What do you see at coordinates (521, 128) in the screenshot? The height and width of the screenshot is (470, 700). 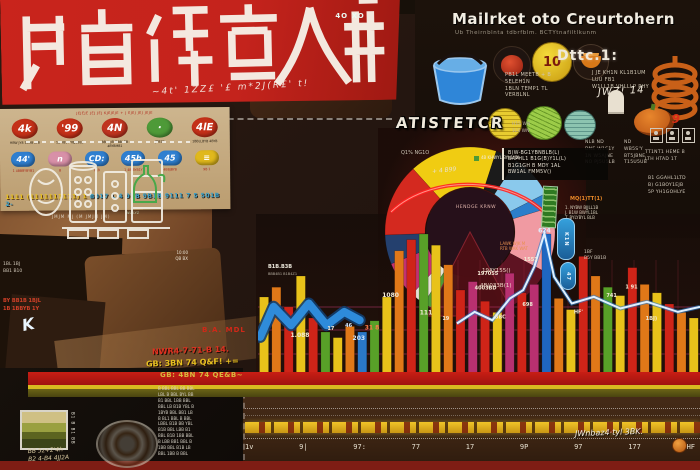 I see `donut-title-side: H1S WN 1LS WN` at bounding box center [521, 128].